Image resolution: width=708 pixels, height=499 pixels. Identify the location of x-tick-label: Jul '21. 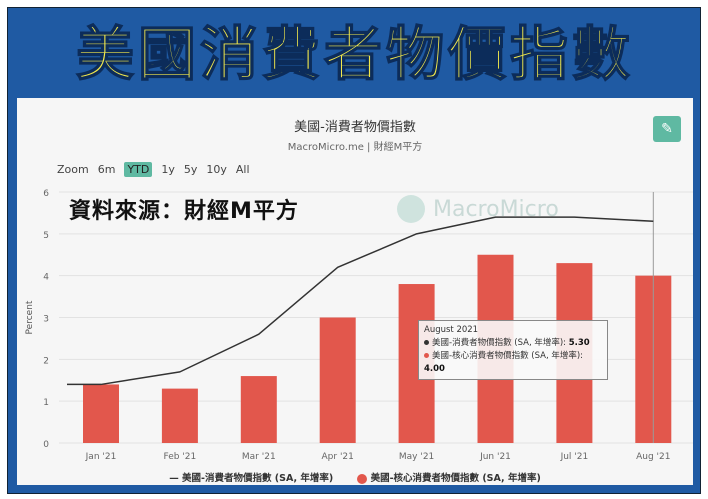
(574, 457).